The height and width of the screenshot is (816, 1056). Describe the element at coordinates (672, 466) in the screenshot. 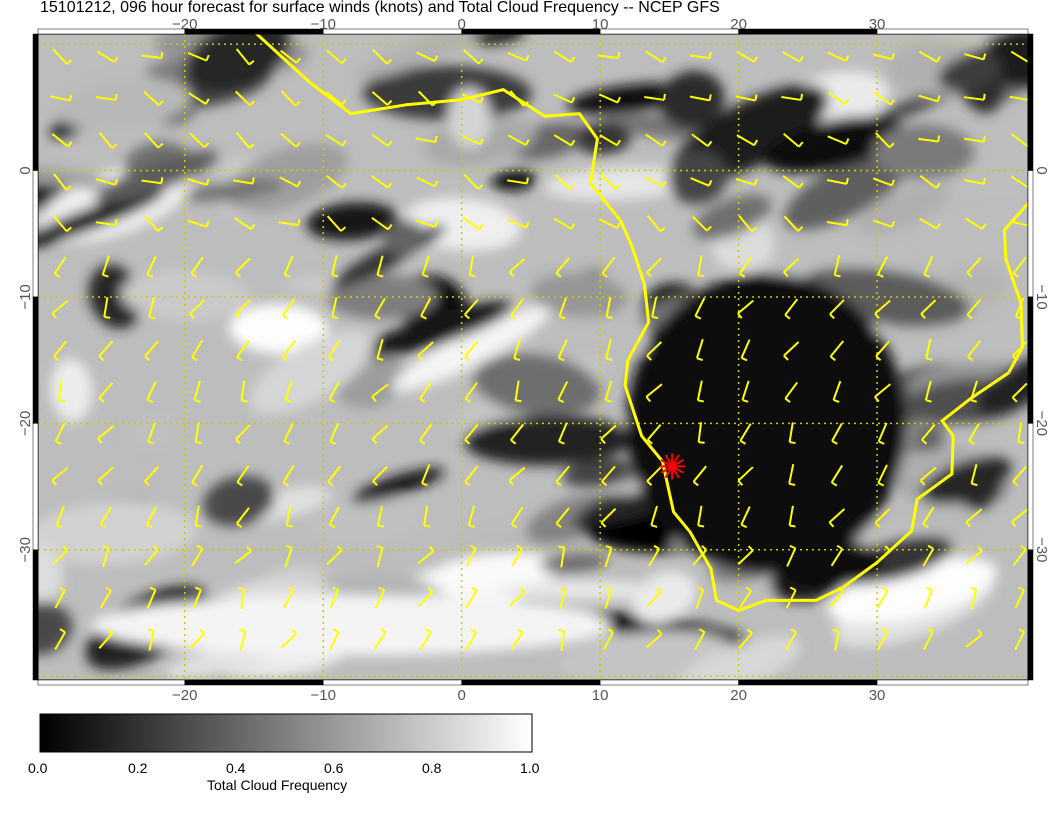

I see `location-star-marker` at that location.